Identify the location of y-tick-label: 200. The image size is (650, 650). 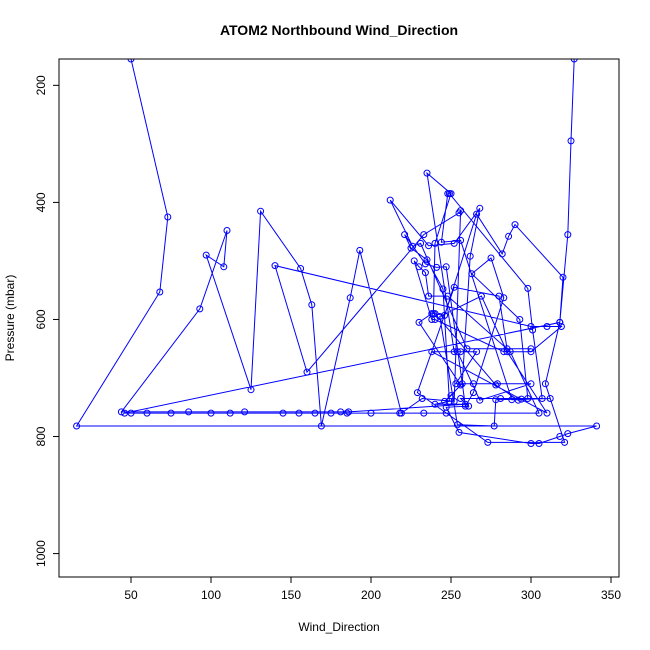
(41, 85).